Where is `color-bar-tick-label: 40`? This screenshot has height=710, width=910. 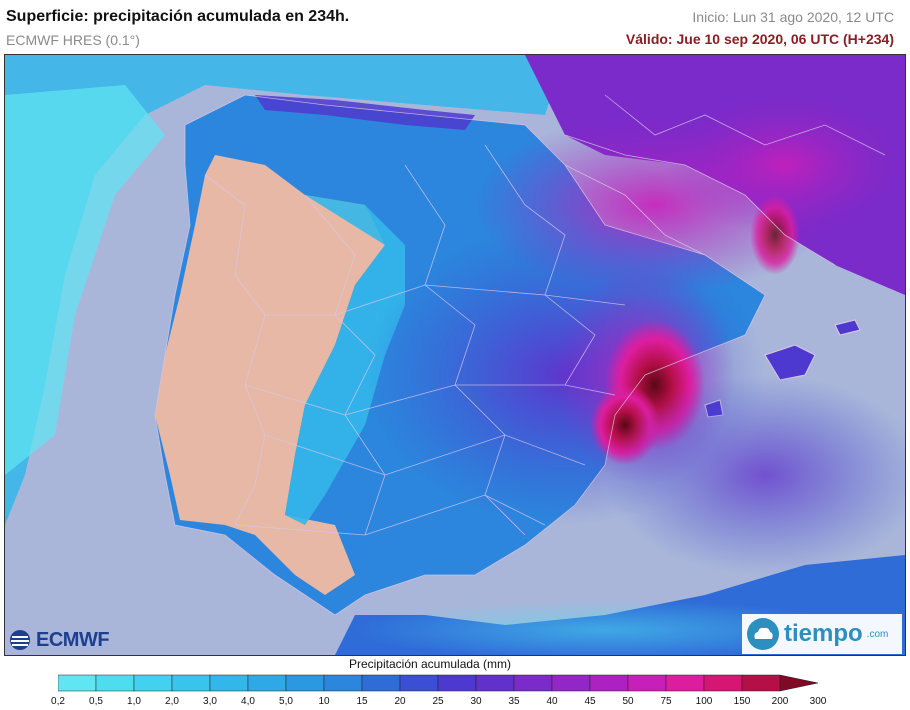
color-bar-tick-label: 40 is located at coordinates (552, 701).